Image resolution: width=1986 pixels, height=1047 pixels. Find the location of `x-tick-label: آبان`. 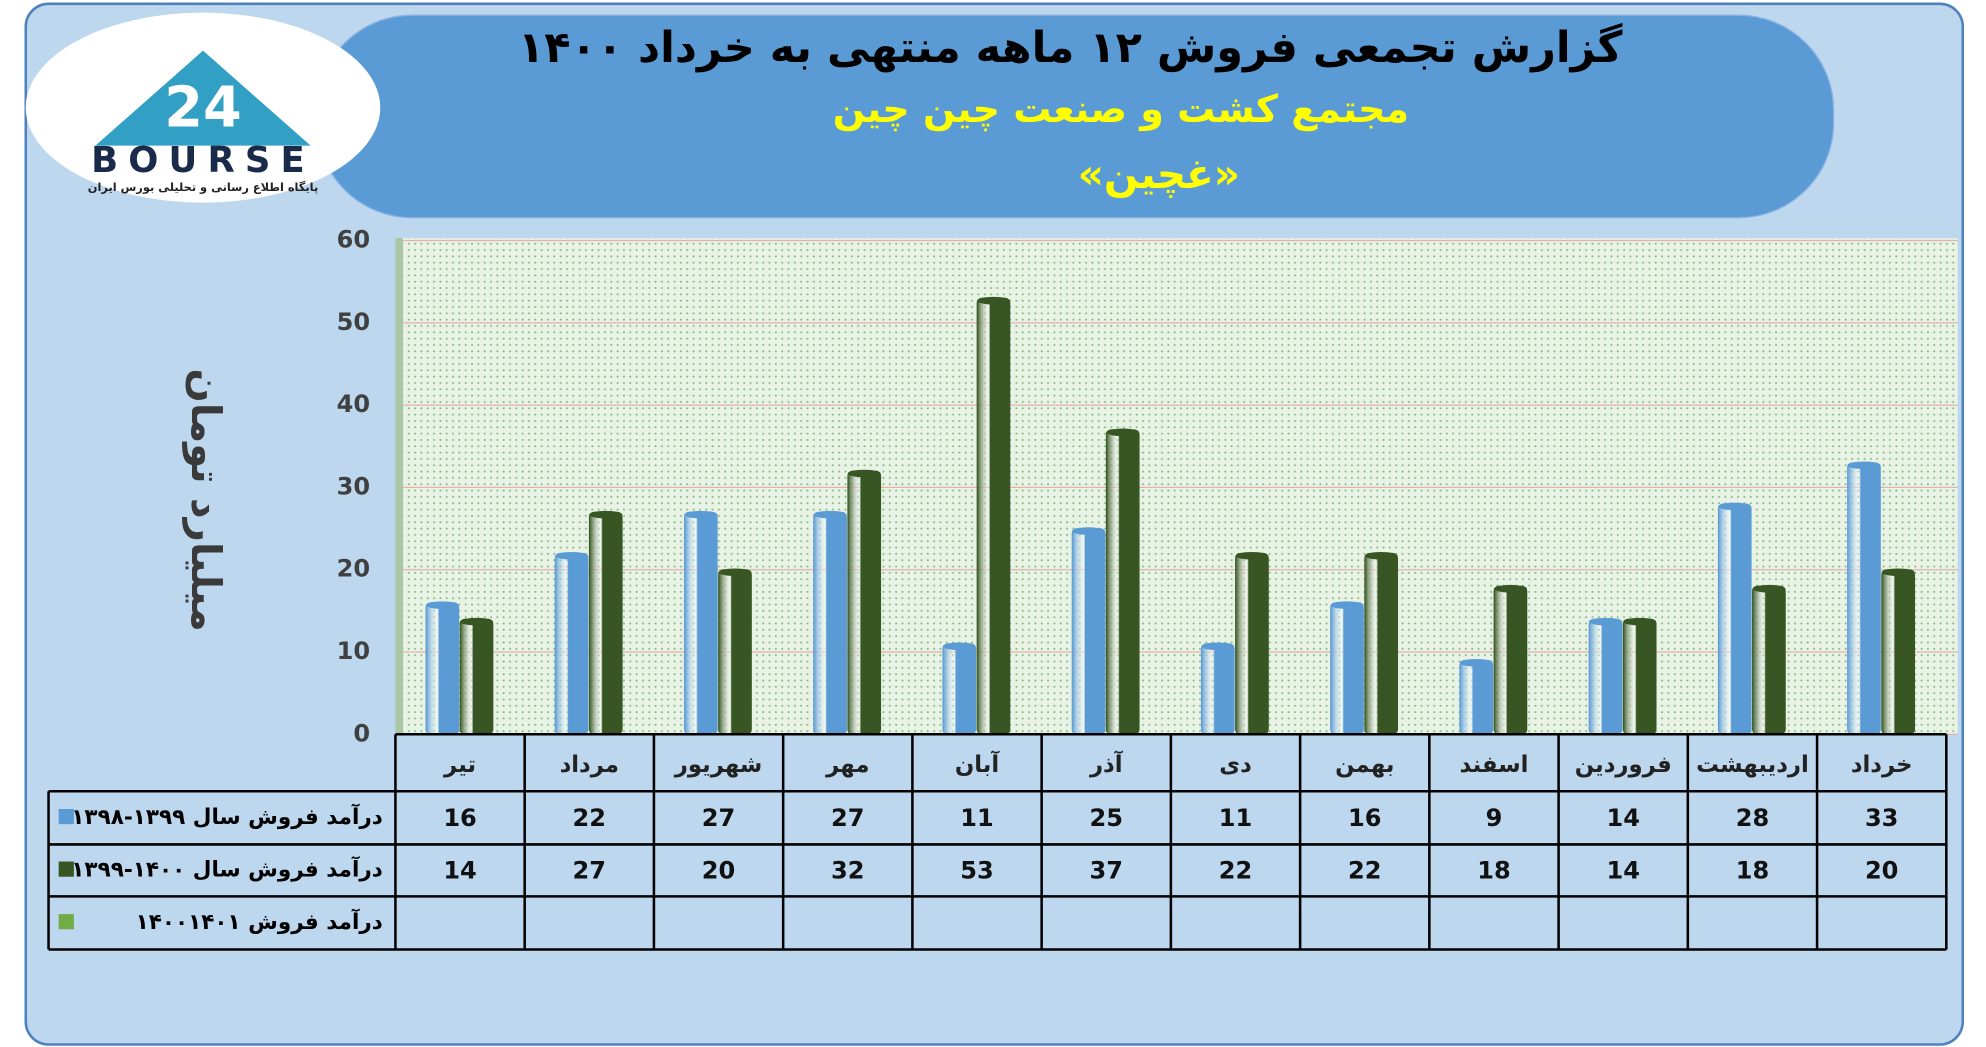

x-tick-label: آبان is located at coordinates (978, 764).